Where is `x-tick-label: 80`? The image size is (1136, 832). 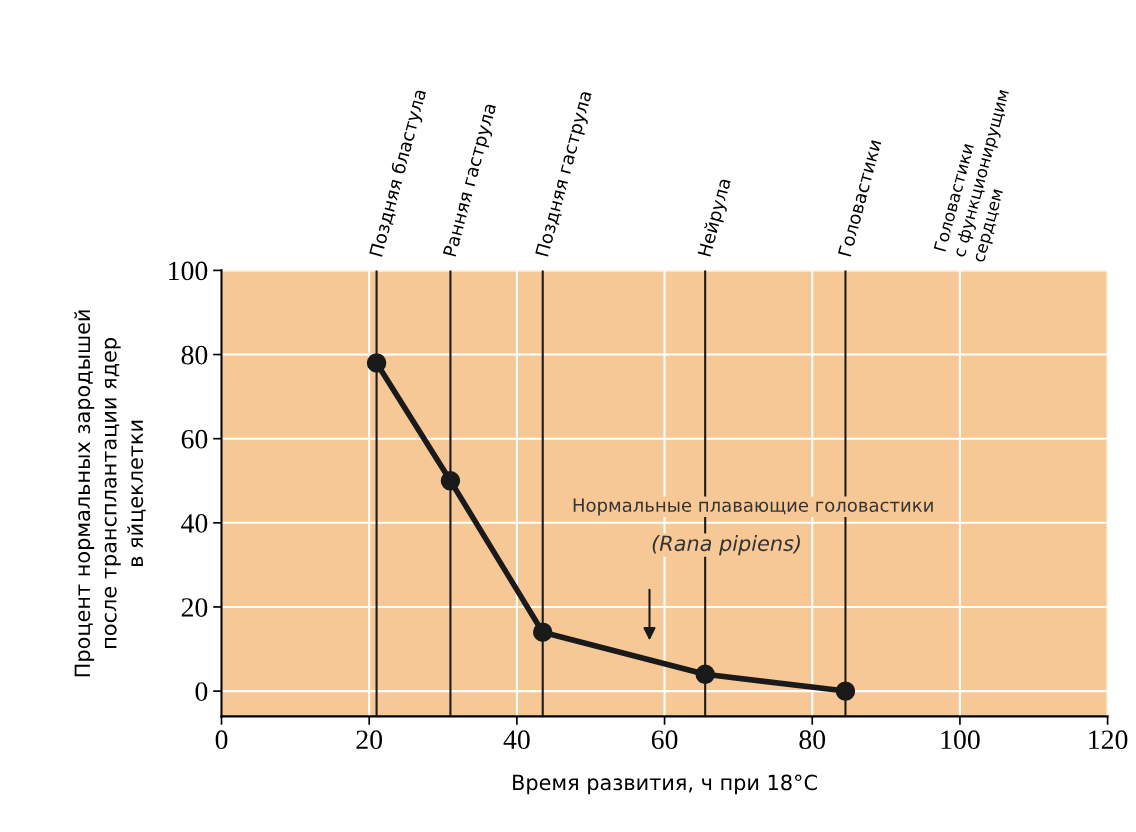 x-tick-label: 80 is located at coordinates (812, 740).